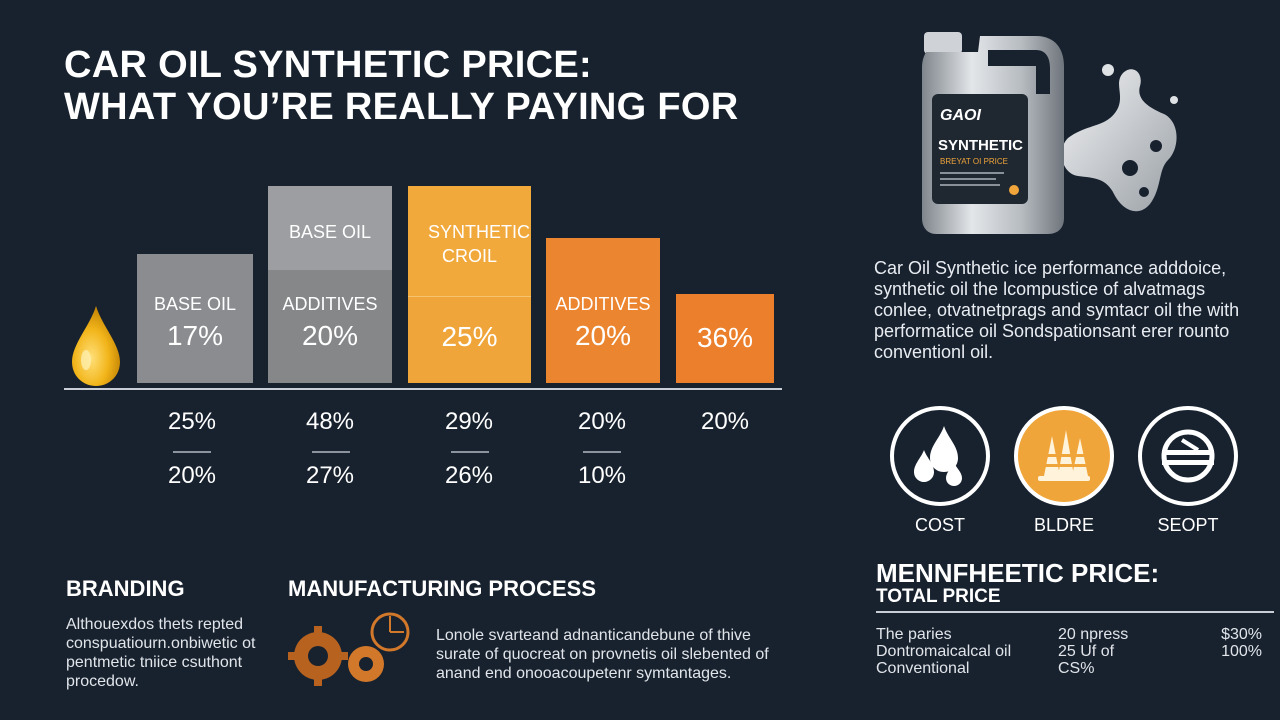 This screenshot has width=1280, height=720. I want to click on bar-4: ADDITIVES 20%, so click(603, 310).